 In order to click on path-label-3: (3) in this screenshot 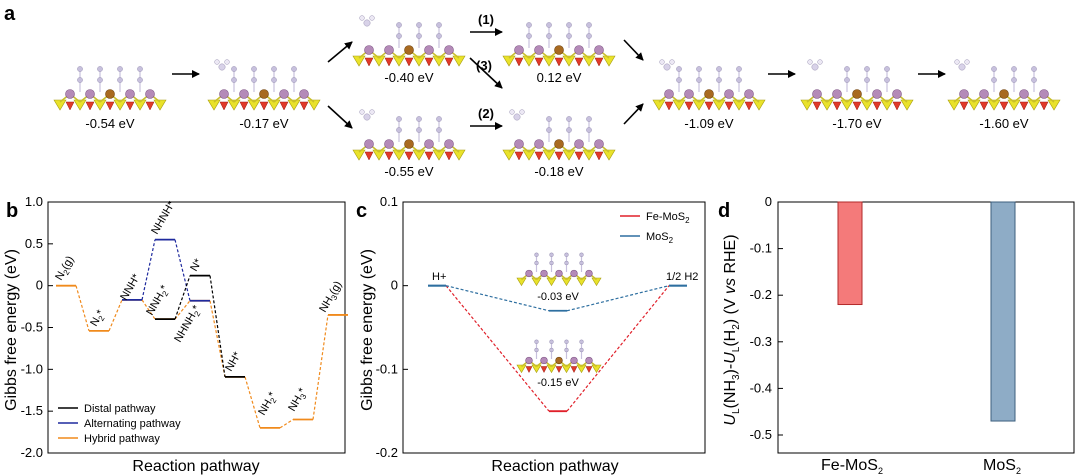, I will do `click(484, 65)`.